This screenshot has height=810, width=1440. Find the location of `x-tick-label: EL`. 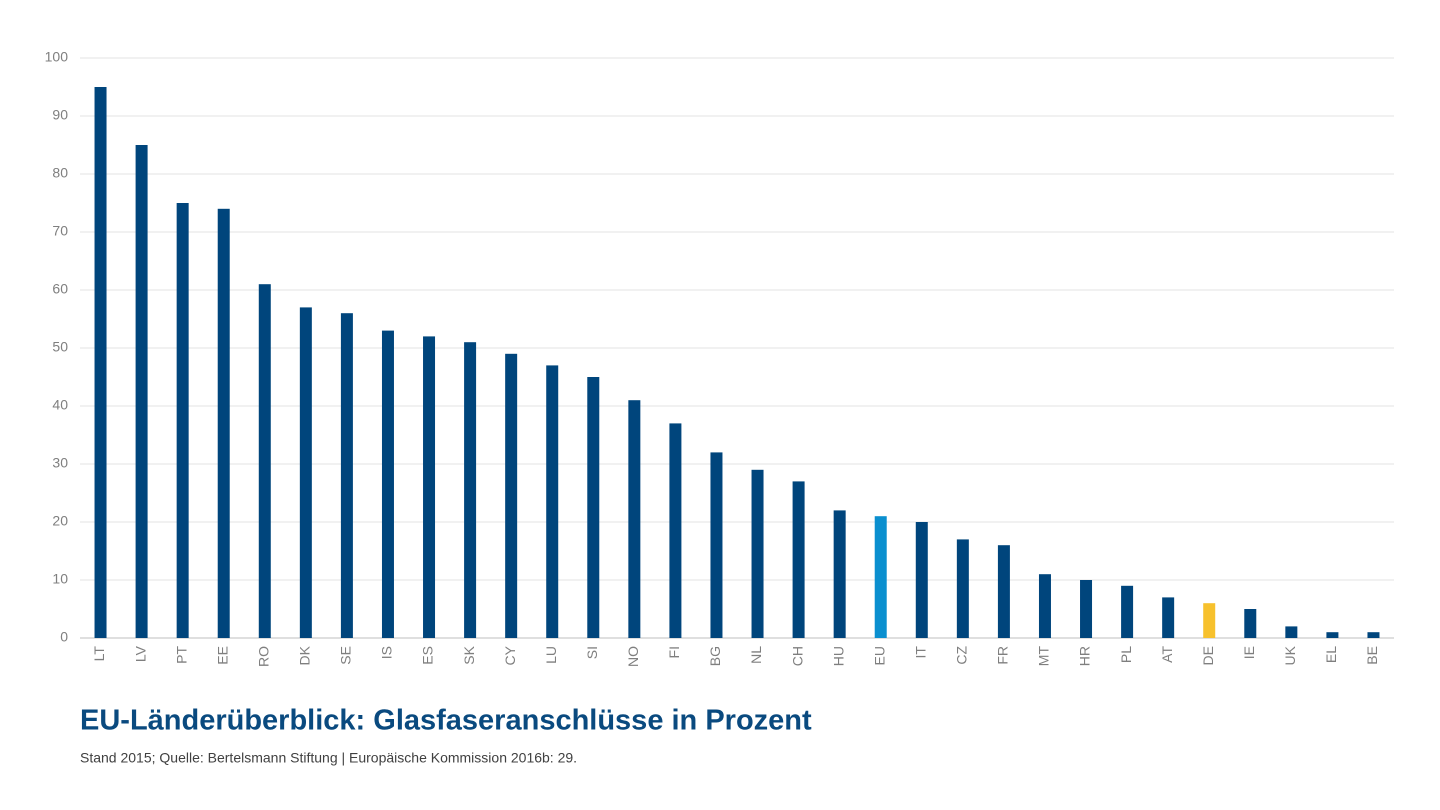

x-tick-label: EL is located at coordinates (1331, 654).